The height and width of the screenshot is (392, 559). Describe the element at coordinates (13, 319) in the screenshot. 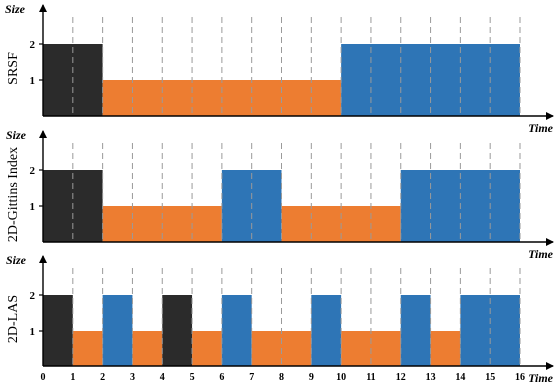

I see `panel-label-2d-las: 2D-LAS` at that location.